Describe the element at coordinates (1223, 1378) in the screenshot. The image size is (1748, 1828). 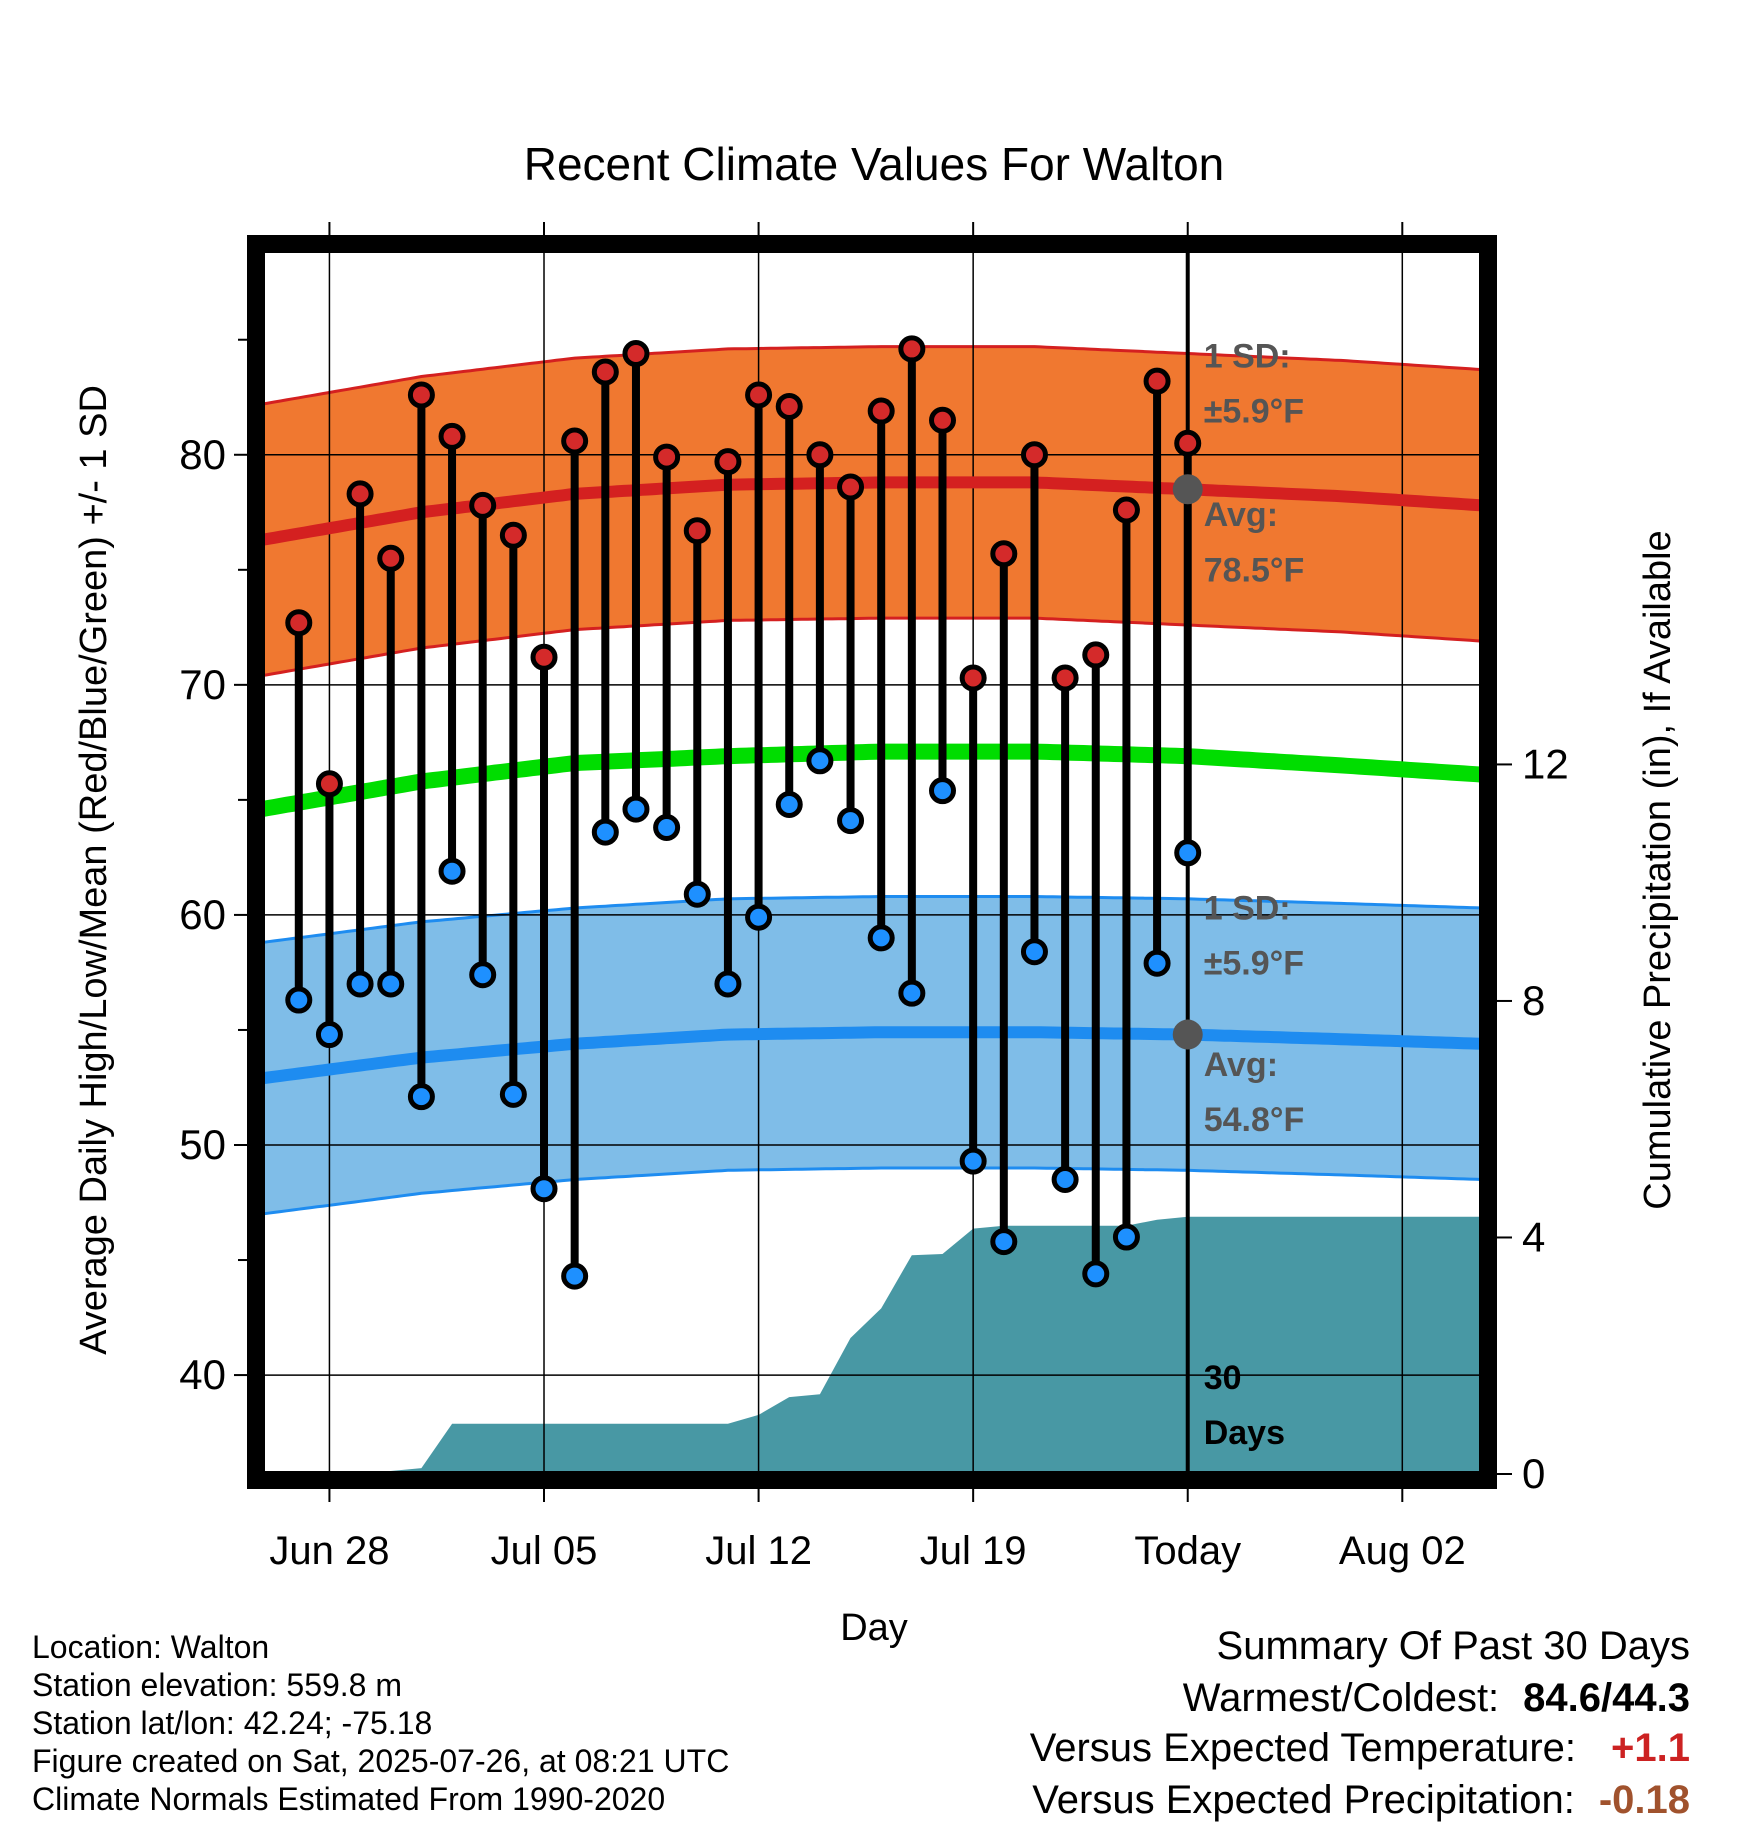
I see `window-days-number: 30` at that location.